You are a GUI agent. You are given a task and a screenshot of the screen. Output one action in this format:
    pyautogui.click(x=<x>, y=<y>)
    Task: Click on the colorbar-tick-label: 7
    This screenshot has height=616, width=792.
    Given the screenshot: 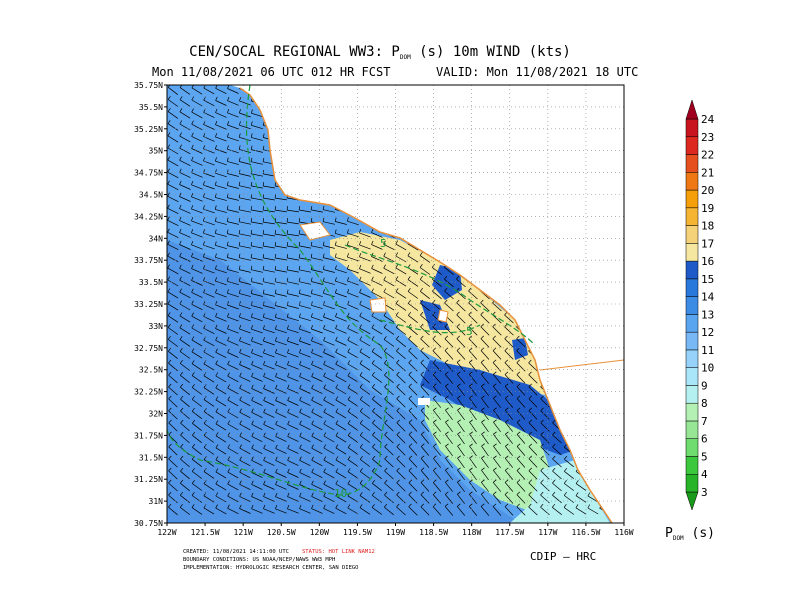 What is the action you would take?
    pyautogui.click(x=704, y=421)
    